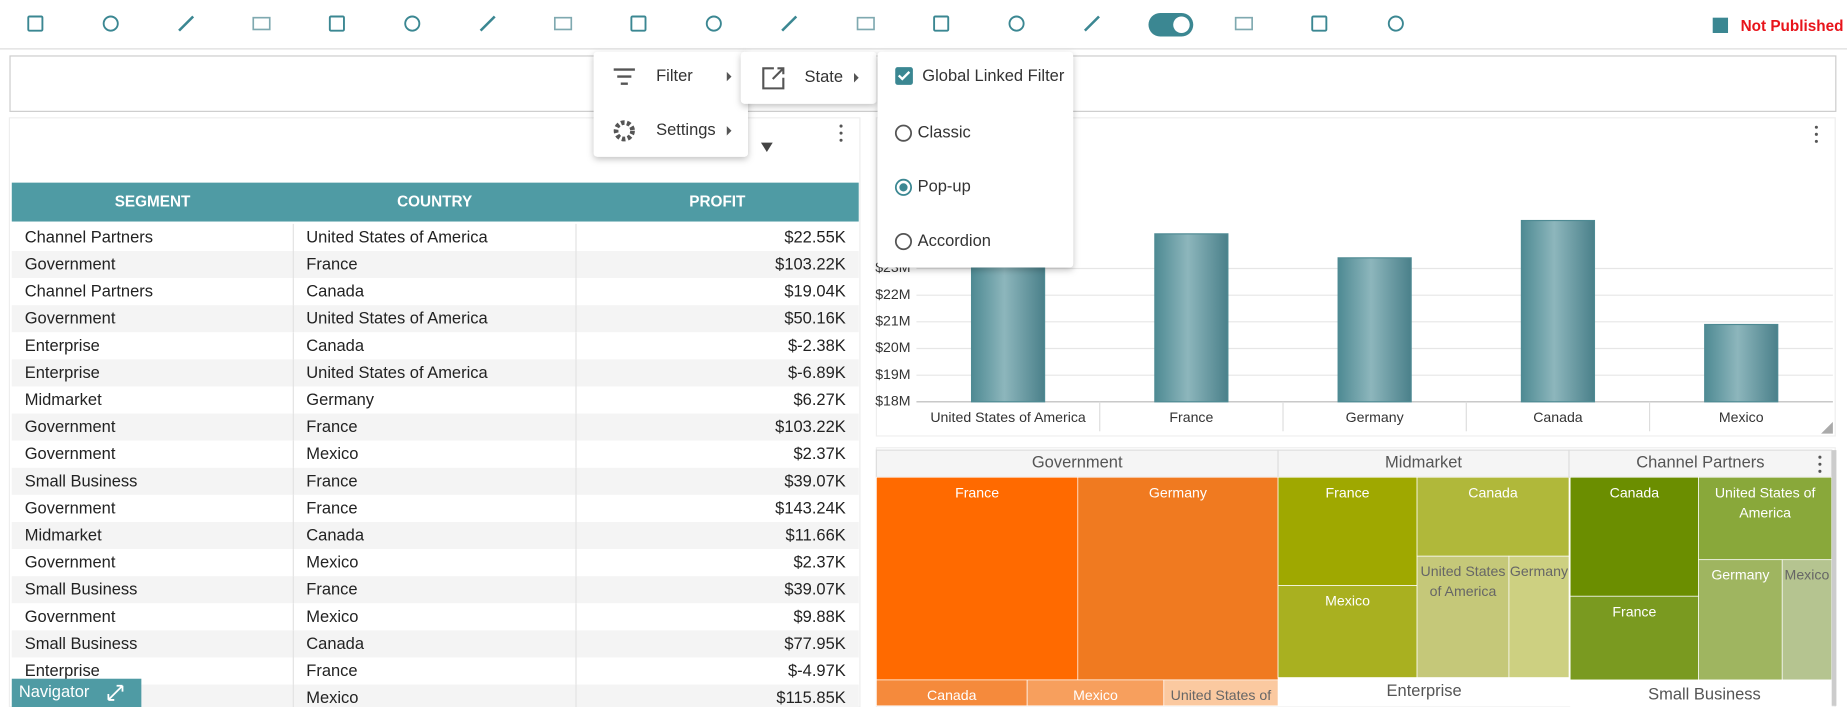 This screenshot has height=707, width=1847. I want to click on table-cell: Germany, so click(340, 400).